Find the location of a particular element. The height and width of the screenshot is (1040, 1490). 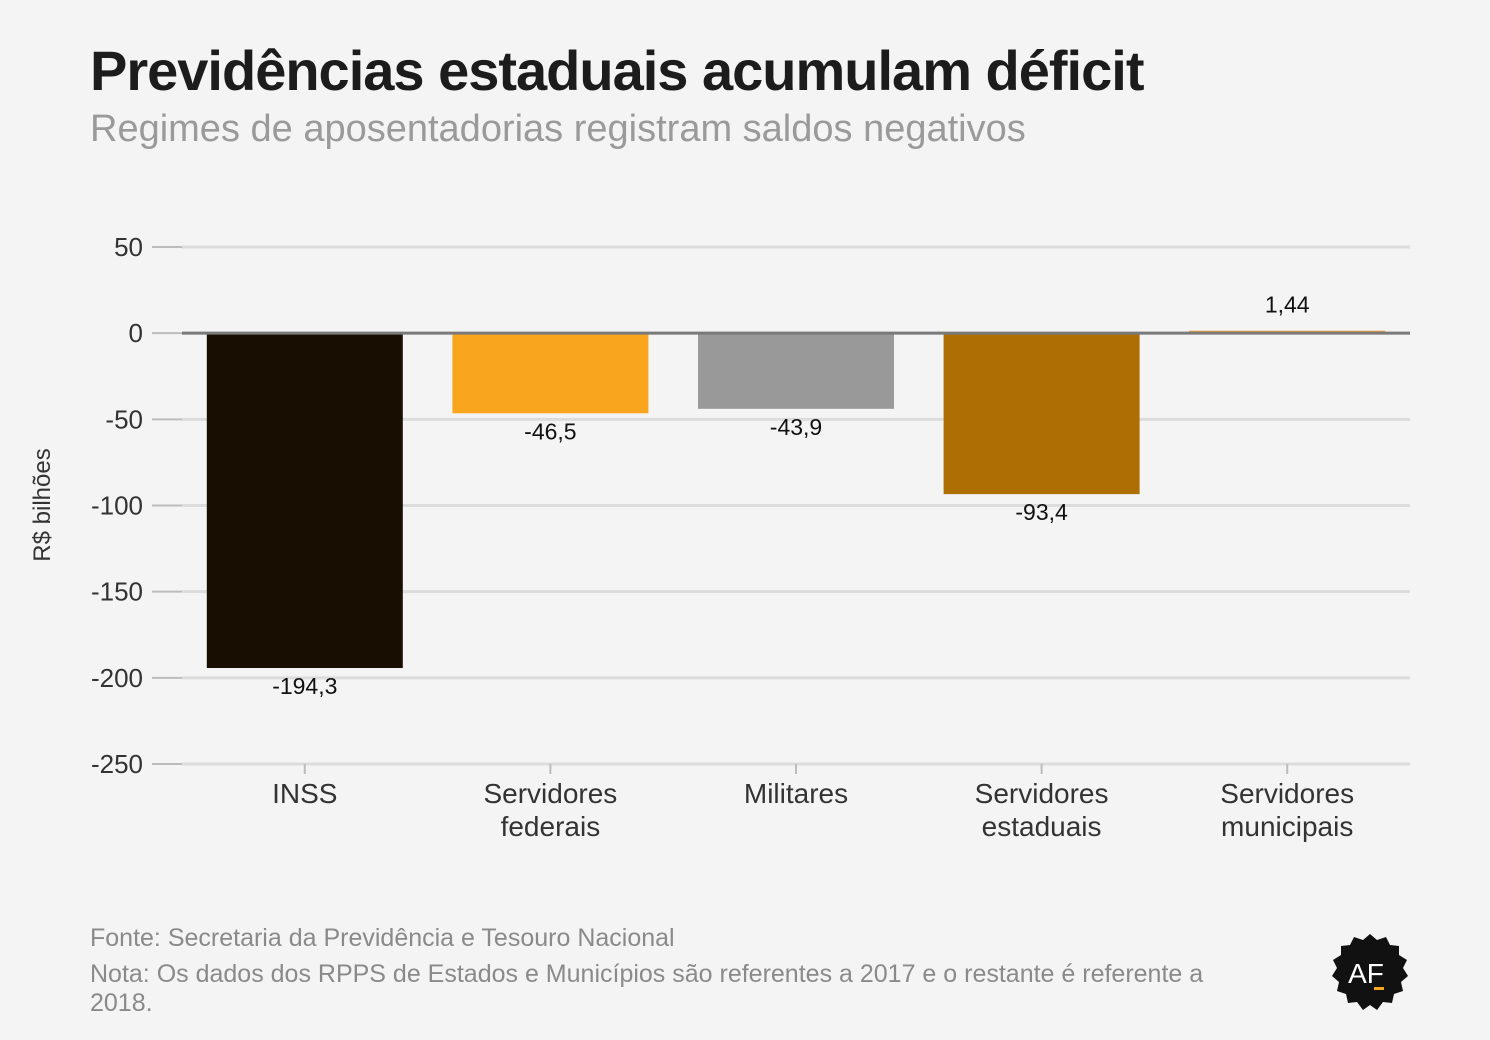

af-logo: AF is located at coordinates (1370, 972).